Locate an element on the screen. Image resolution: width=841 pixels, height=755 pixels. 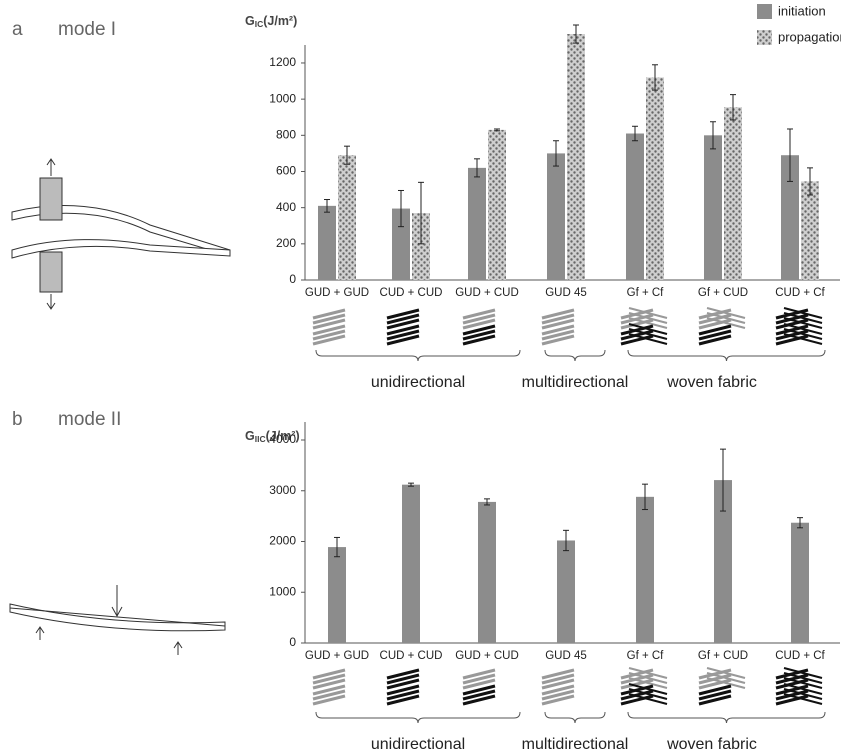
y-axis-label-part: (J/m²) is located at coordinates (280, 21).